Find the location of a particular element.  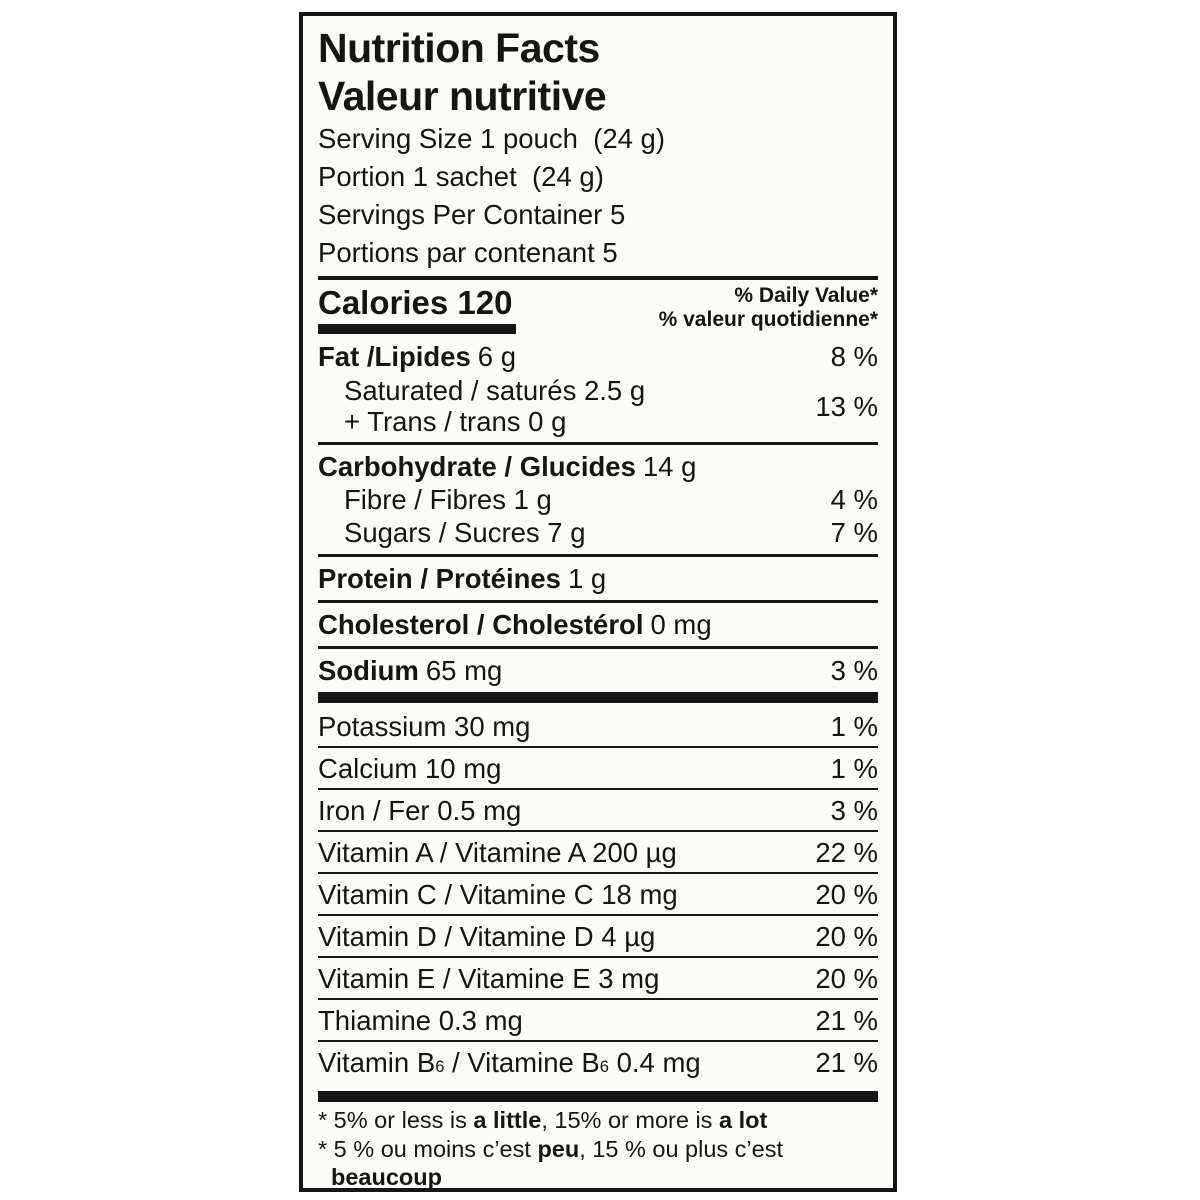

serving-size-en: Serving Size 1 pouch (24 g) is located at coordinates (491, 138).